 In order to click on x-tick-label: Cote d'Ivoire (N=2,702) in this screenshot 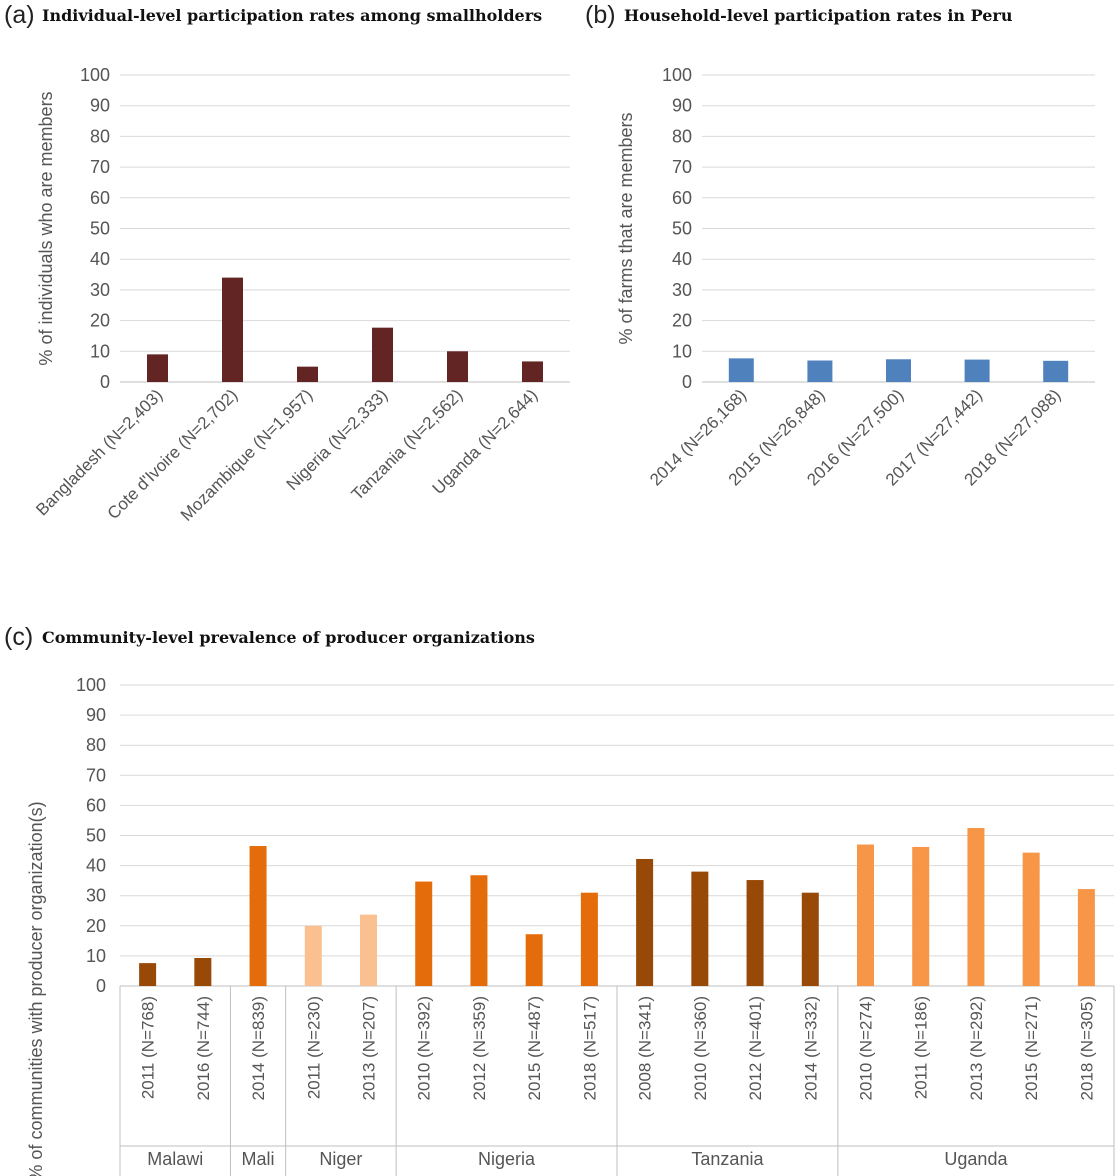, I will do `click(173, 454)`.